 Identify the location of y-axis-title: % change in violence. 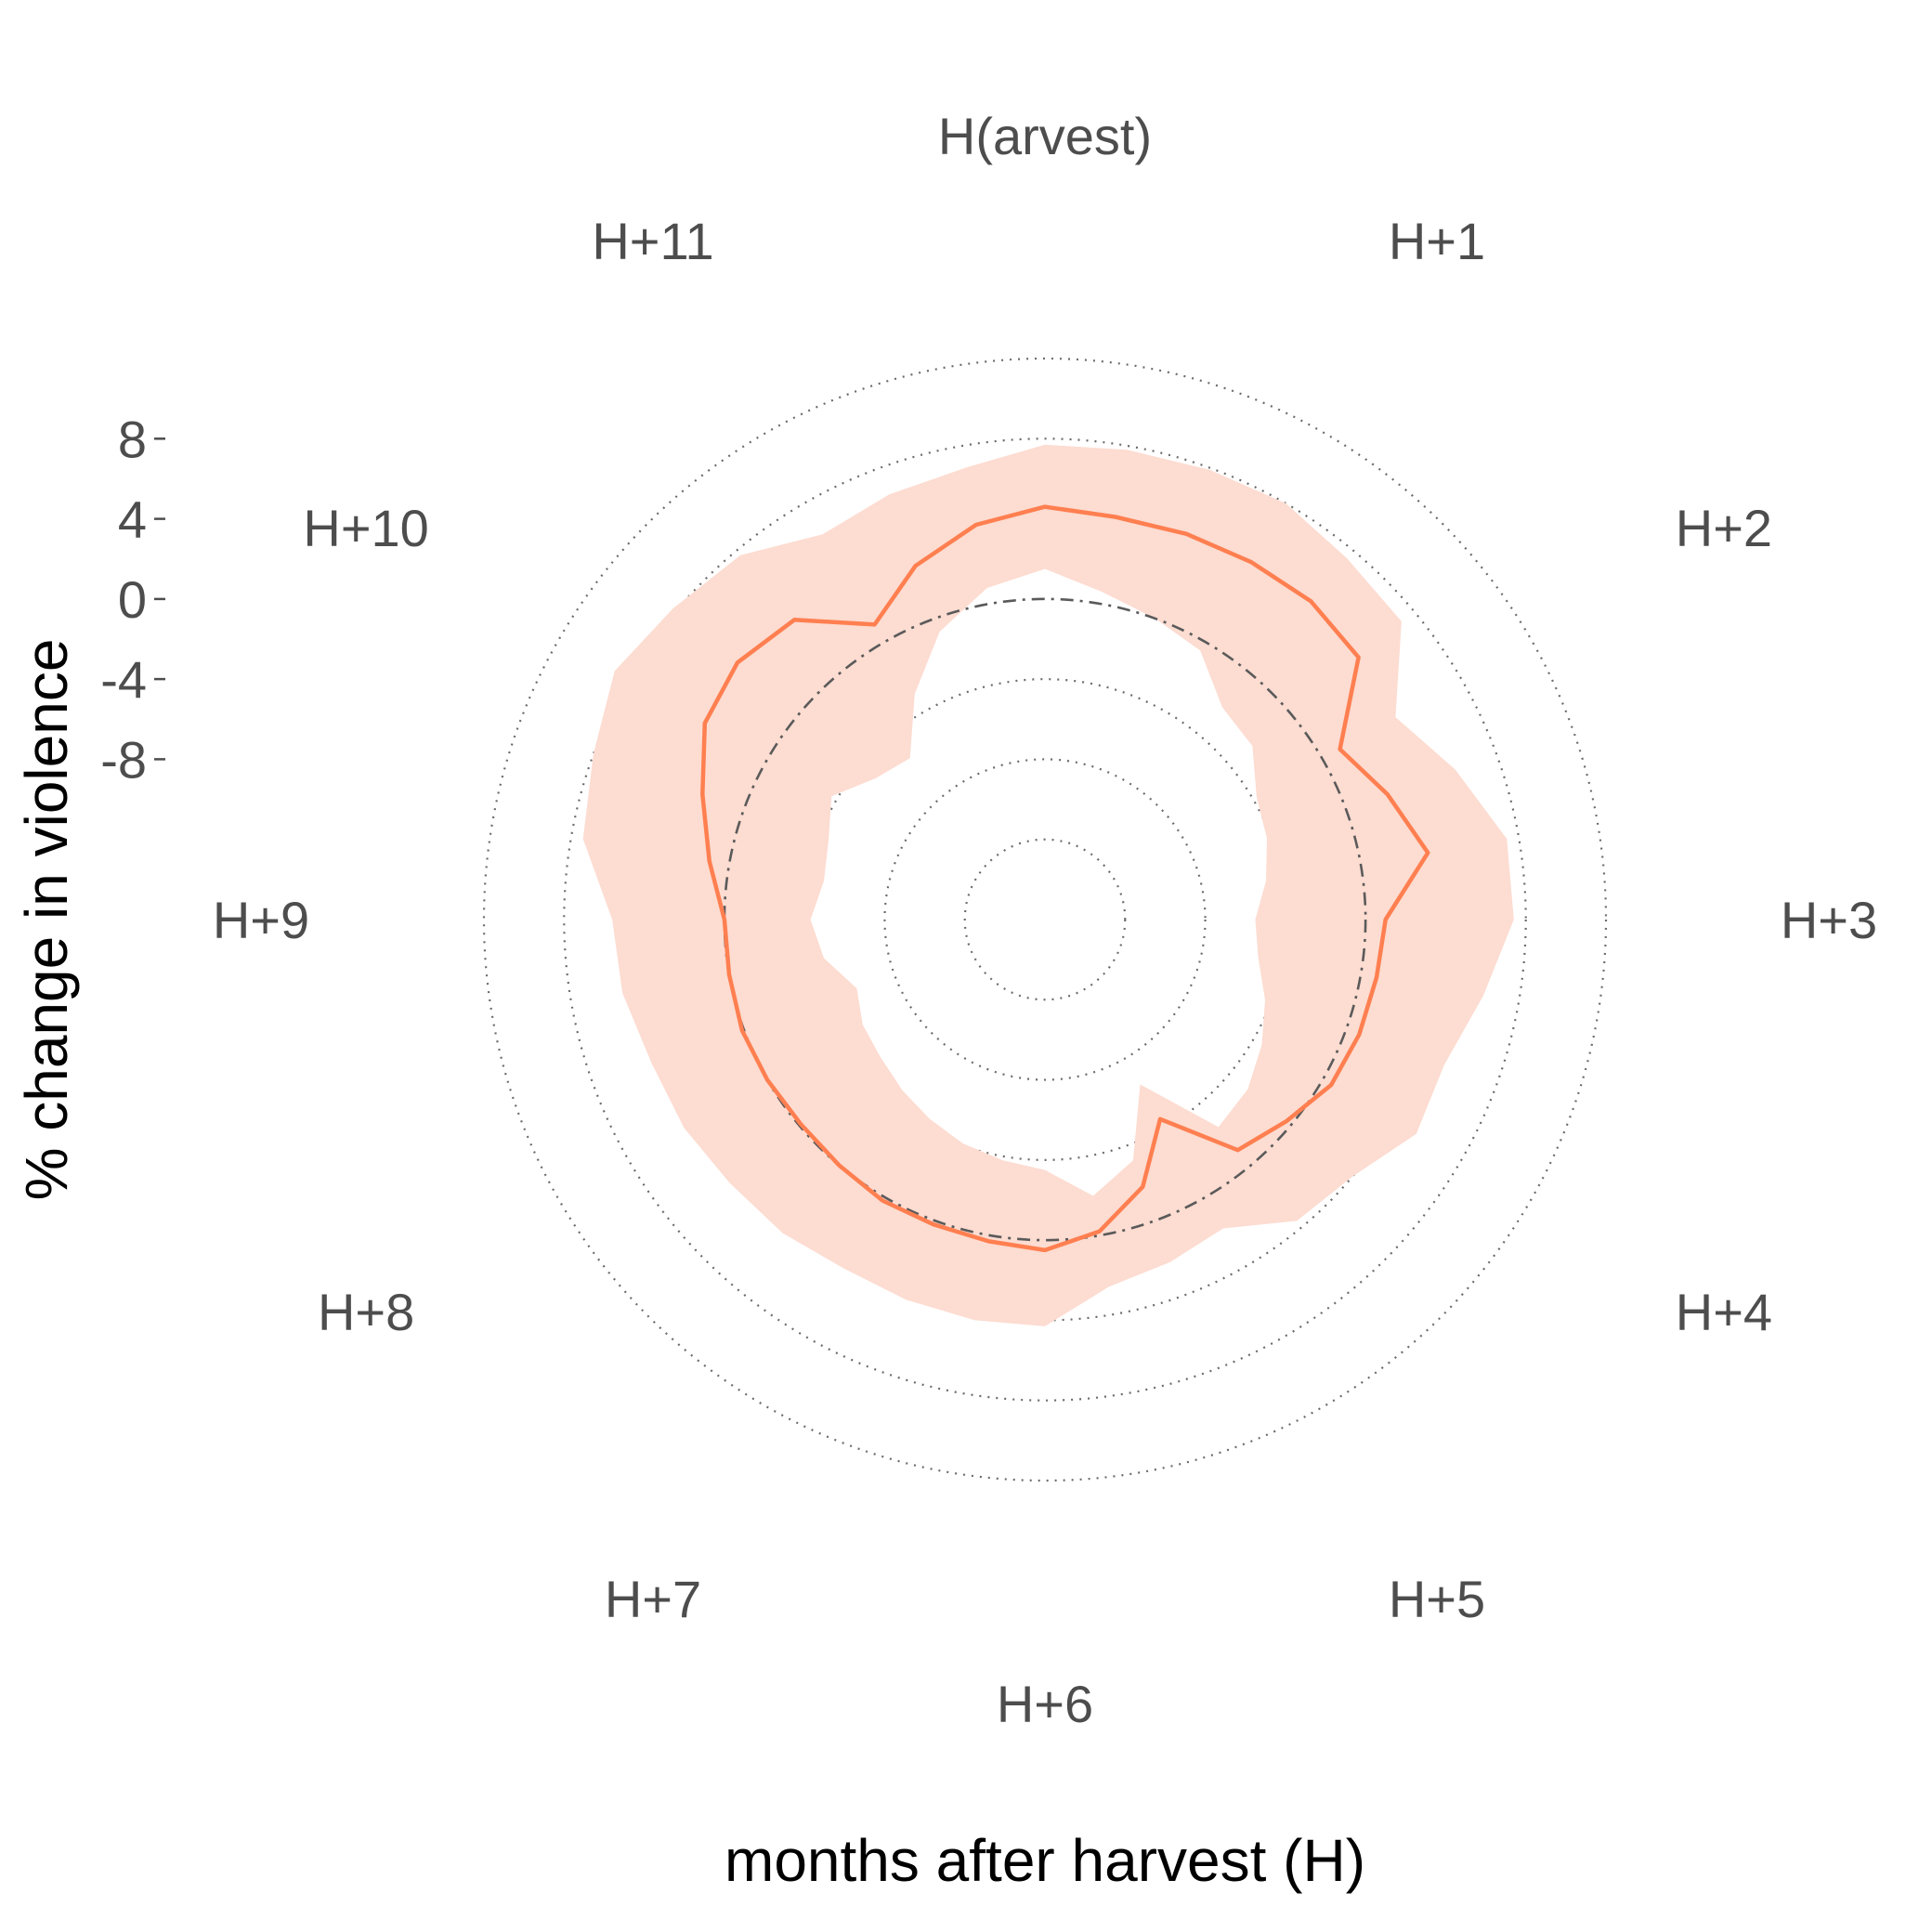
(46, 920).